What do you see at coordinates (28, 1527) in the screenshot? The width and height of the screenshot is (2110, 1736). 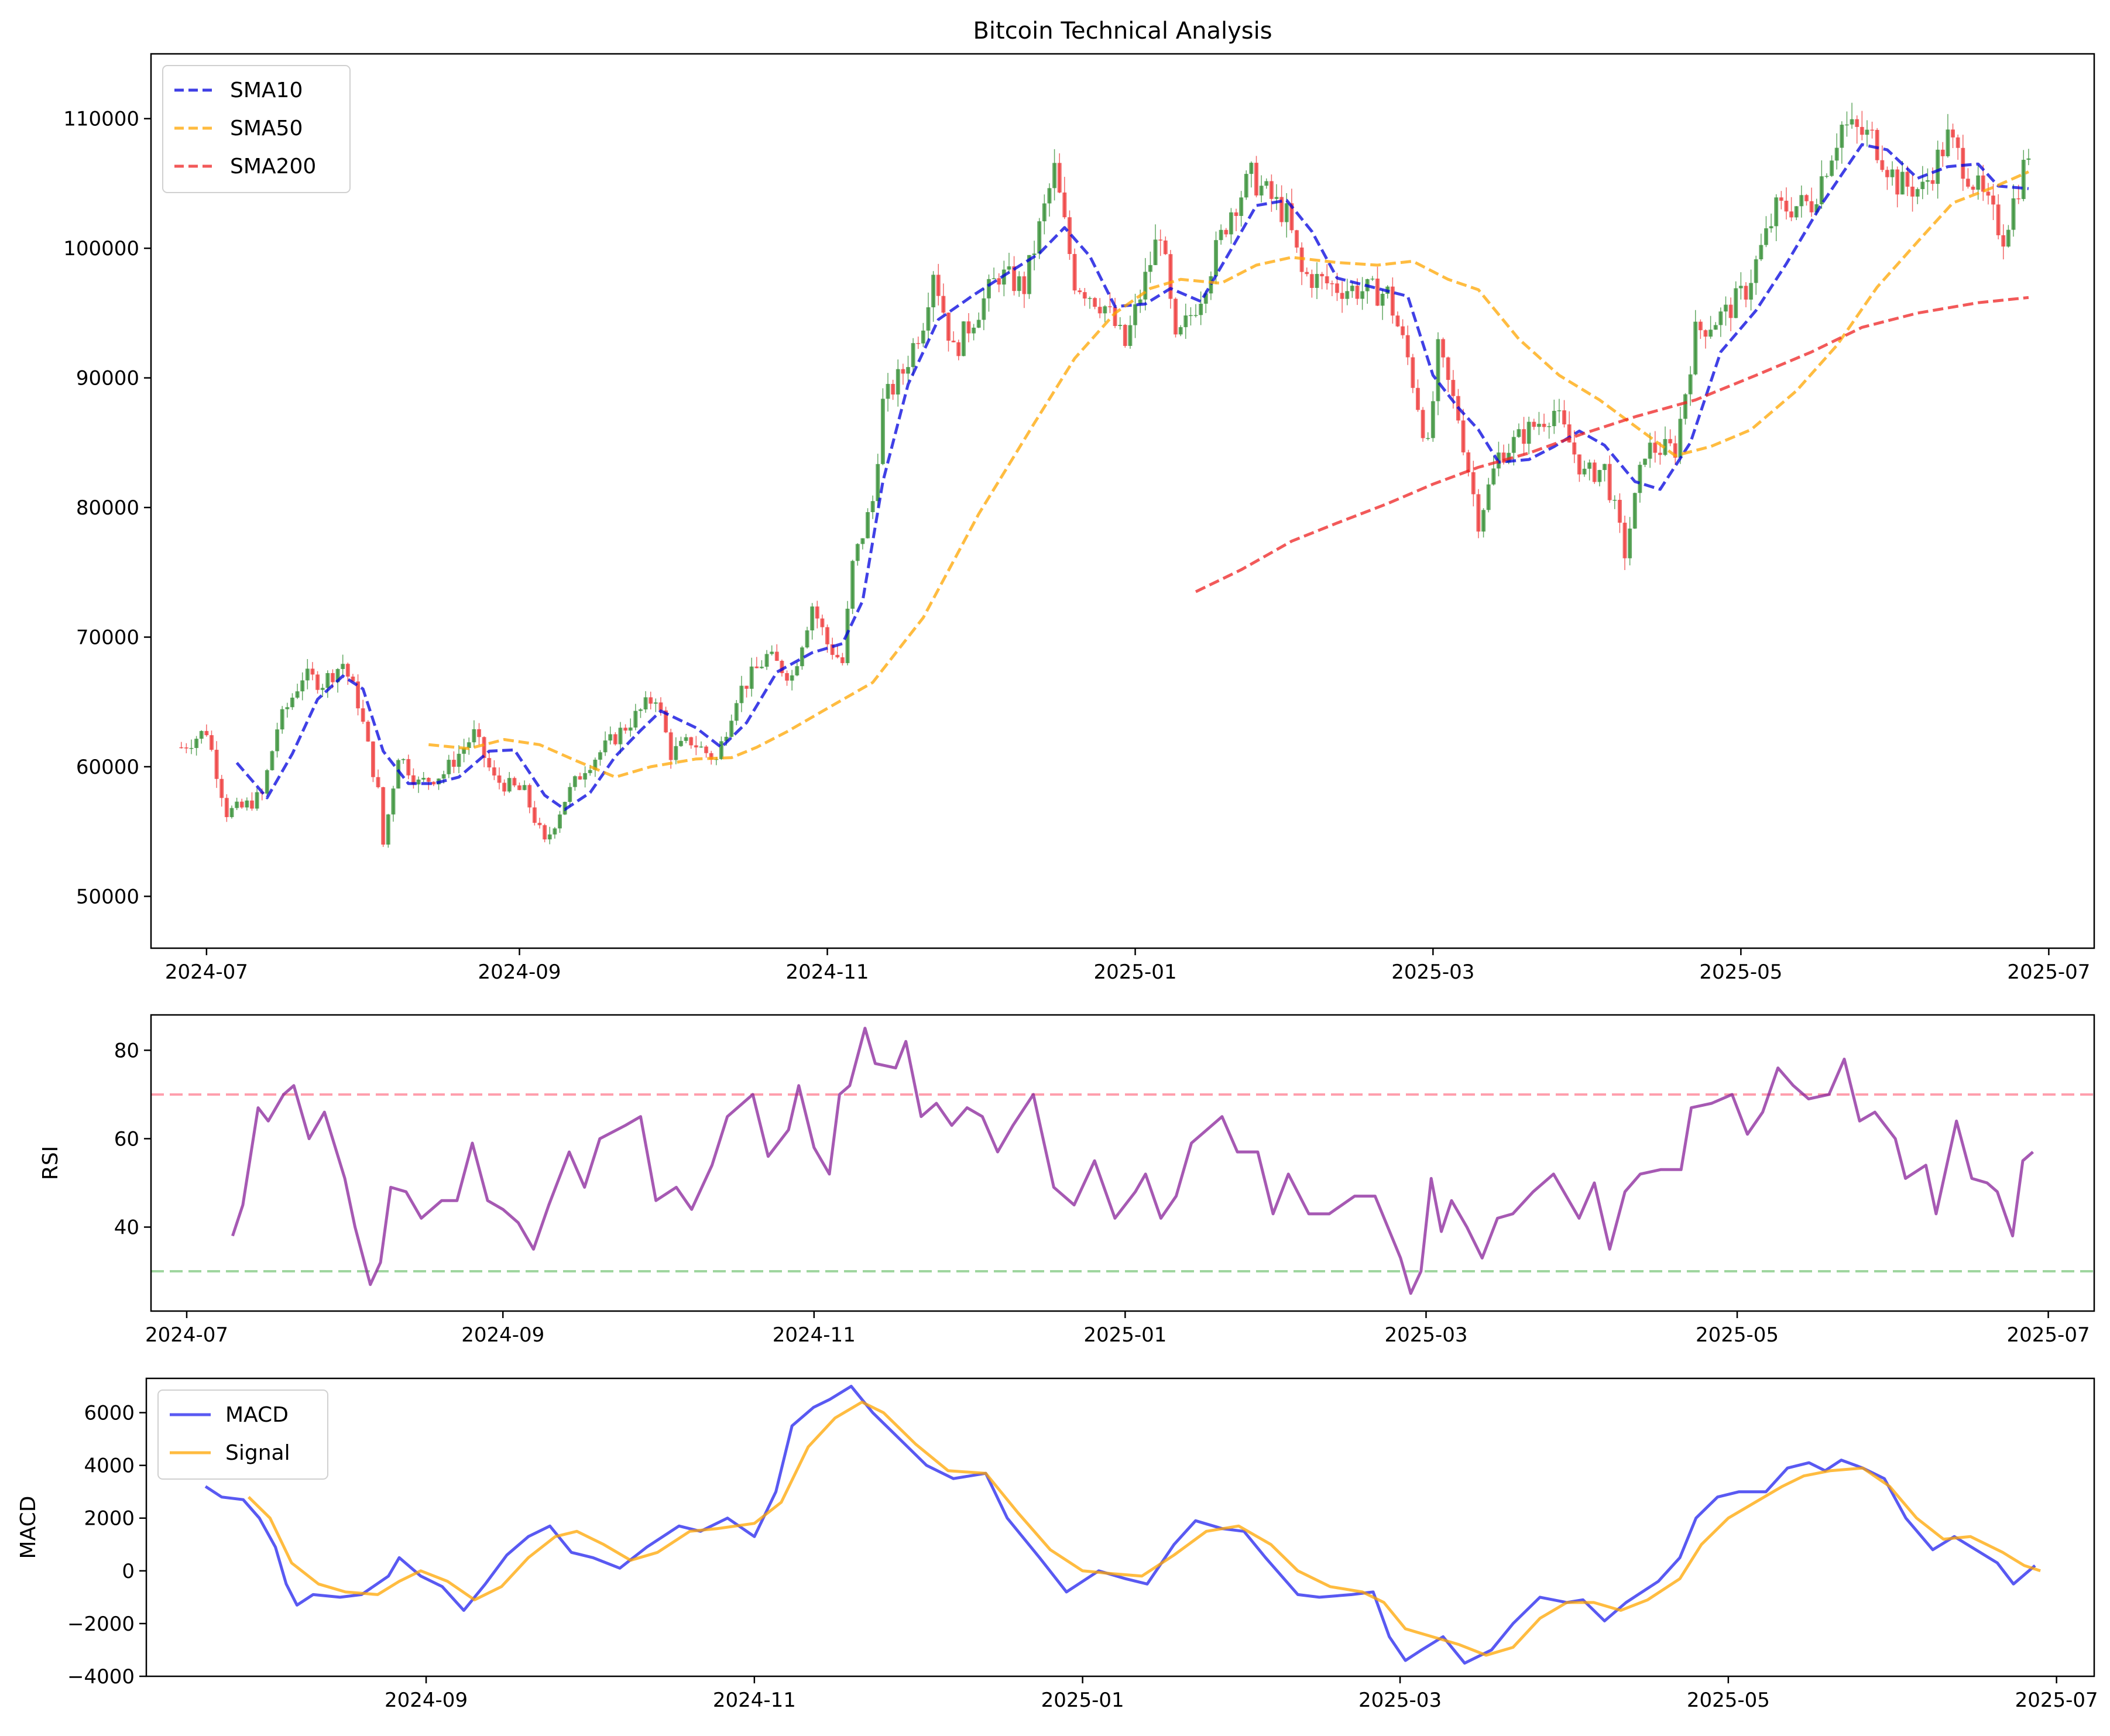 I see `y-axis-label: MACD` at bounding box center [28, 1527].